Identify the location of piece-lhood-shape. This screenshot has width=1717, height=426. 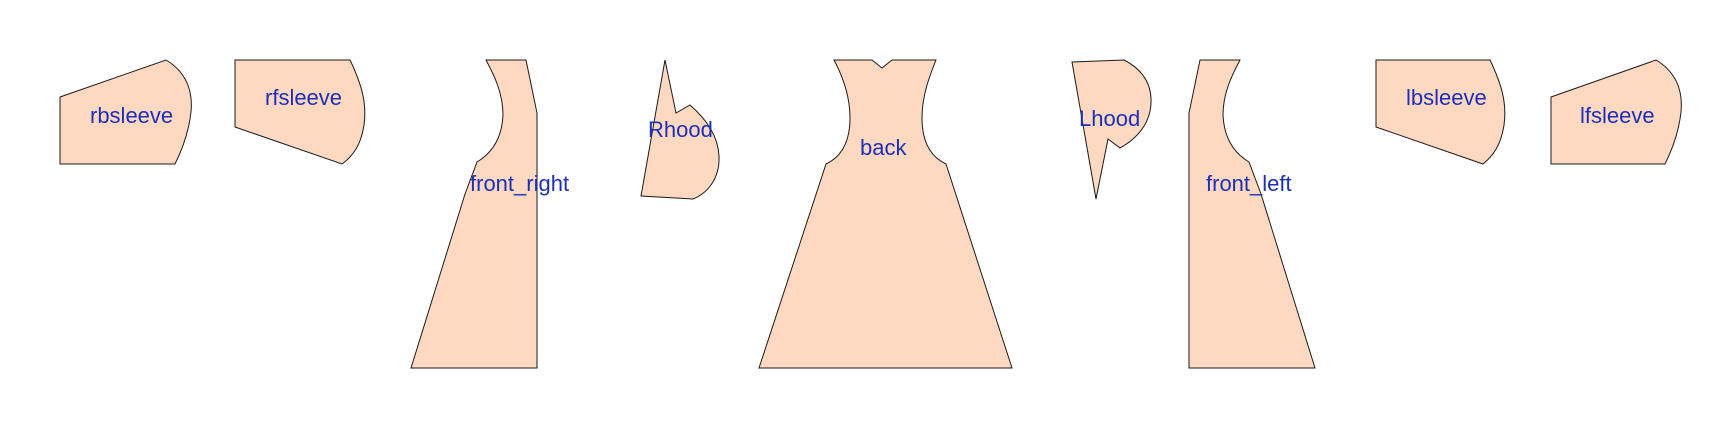
(1111, 129).